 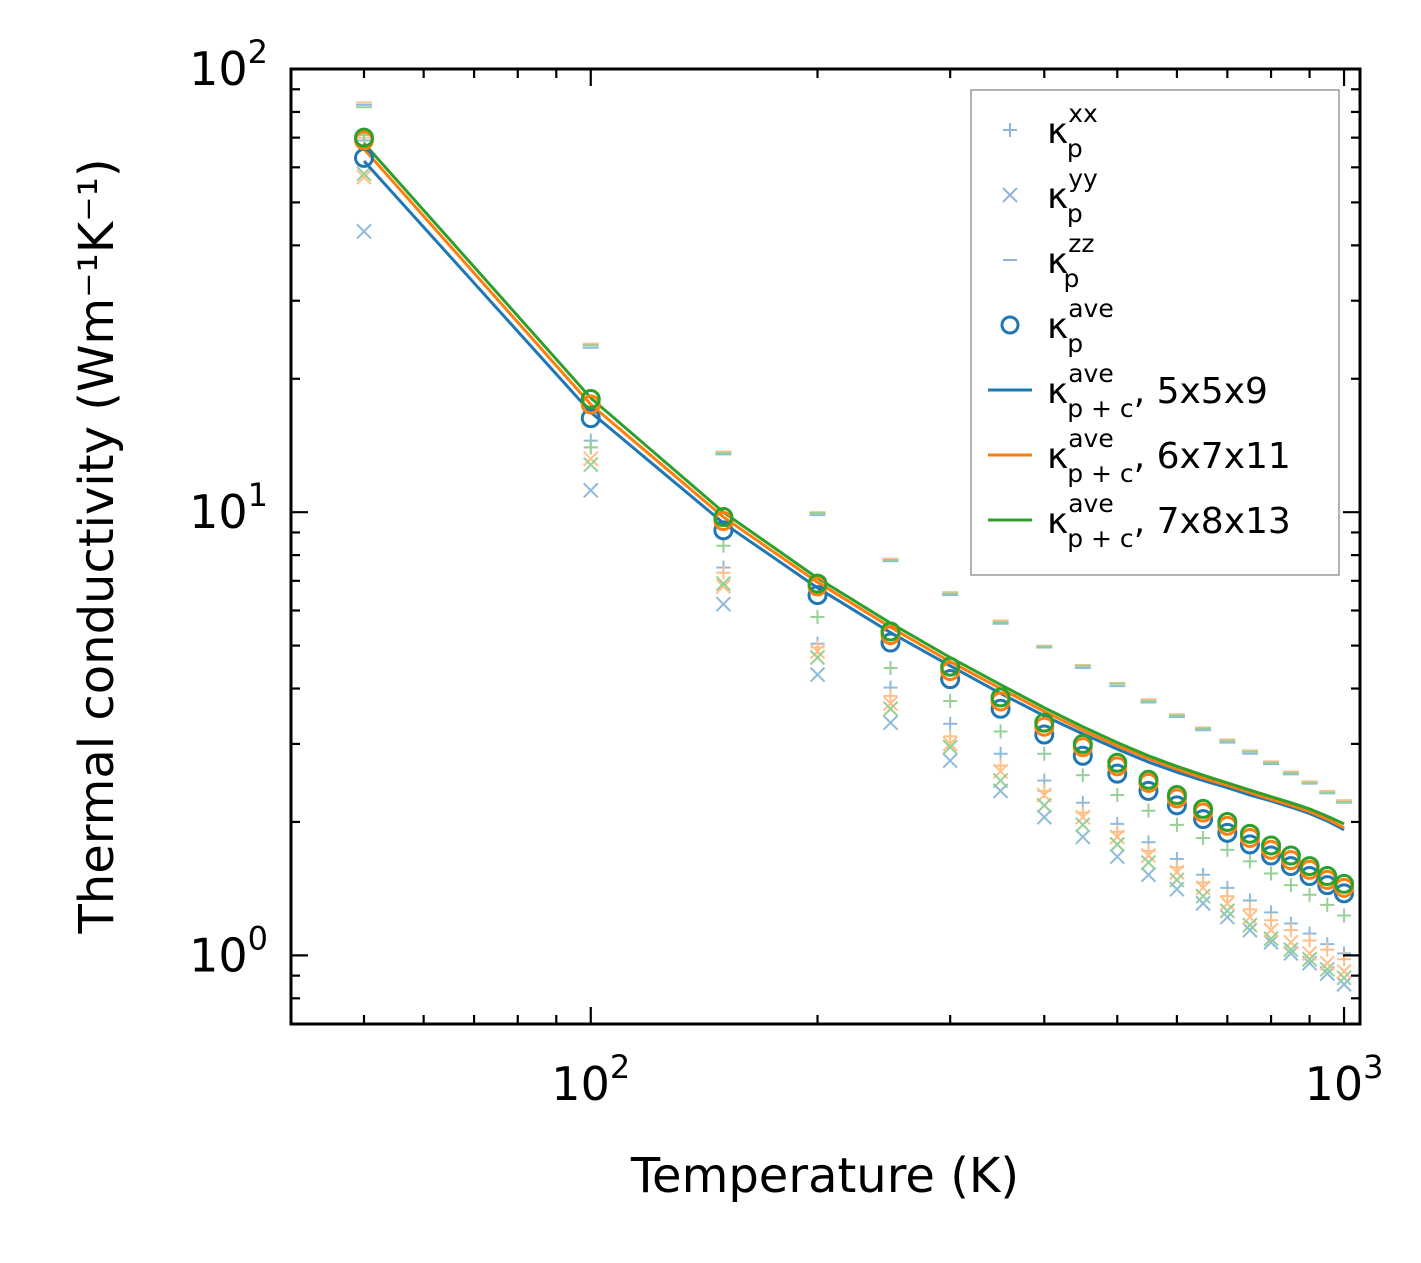 I want to click on x-tick-label: 10³, so click(x=1344, y=1079).